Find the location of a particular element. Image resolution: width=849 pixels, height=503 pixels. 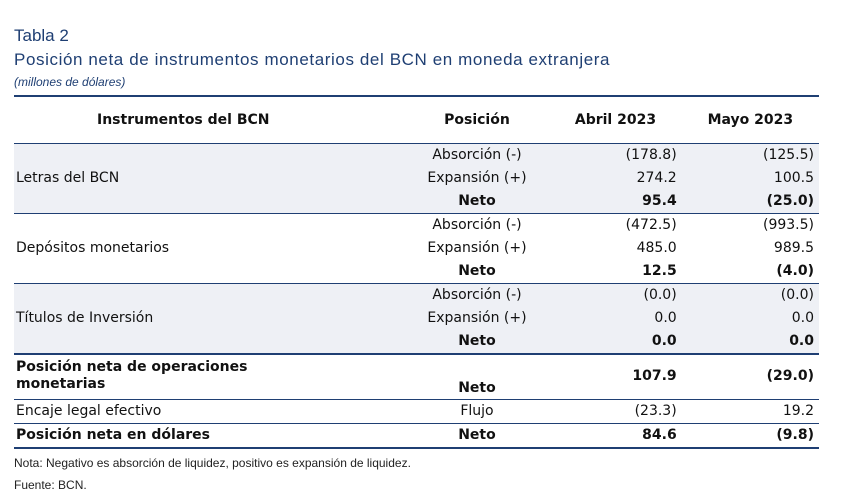

table-row: Expansión (+) 274.2 100.5 is located at coordinates (416, 178).